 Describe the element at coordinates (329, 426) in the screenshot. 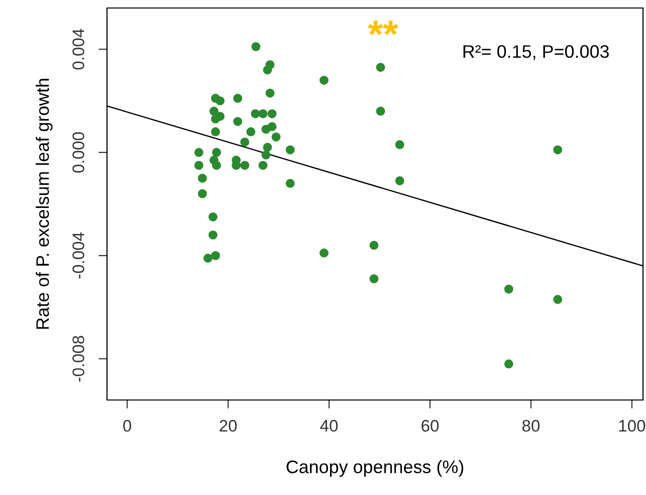

I see `x-tick-label: 40` at that location.